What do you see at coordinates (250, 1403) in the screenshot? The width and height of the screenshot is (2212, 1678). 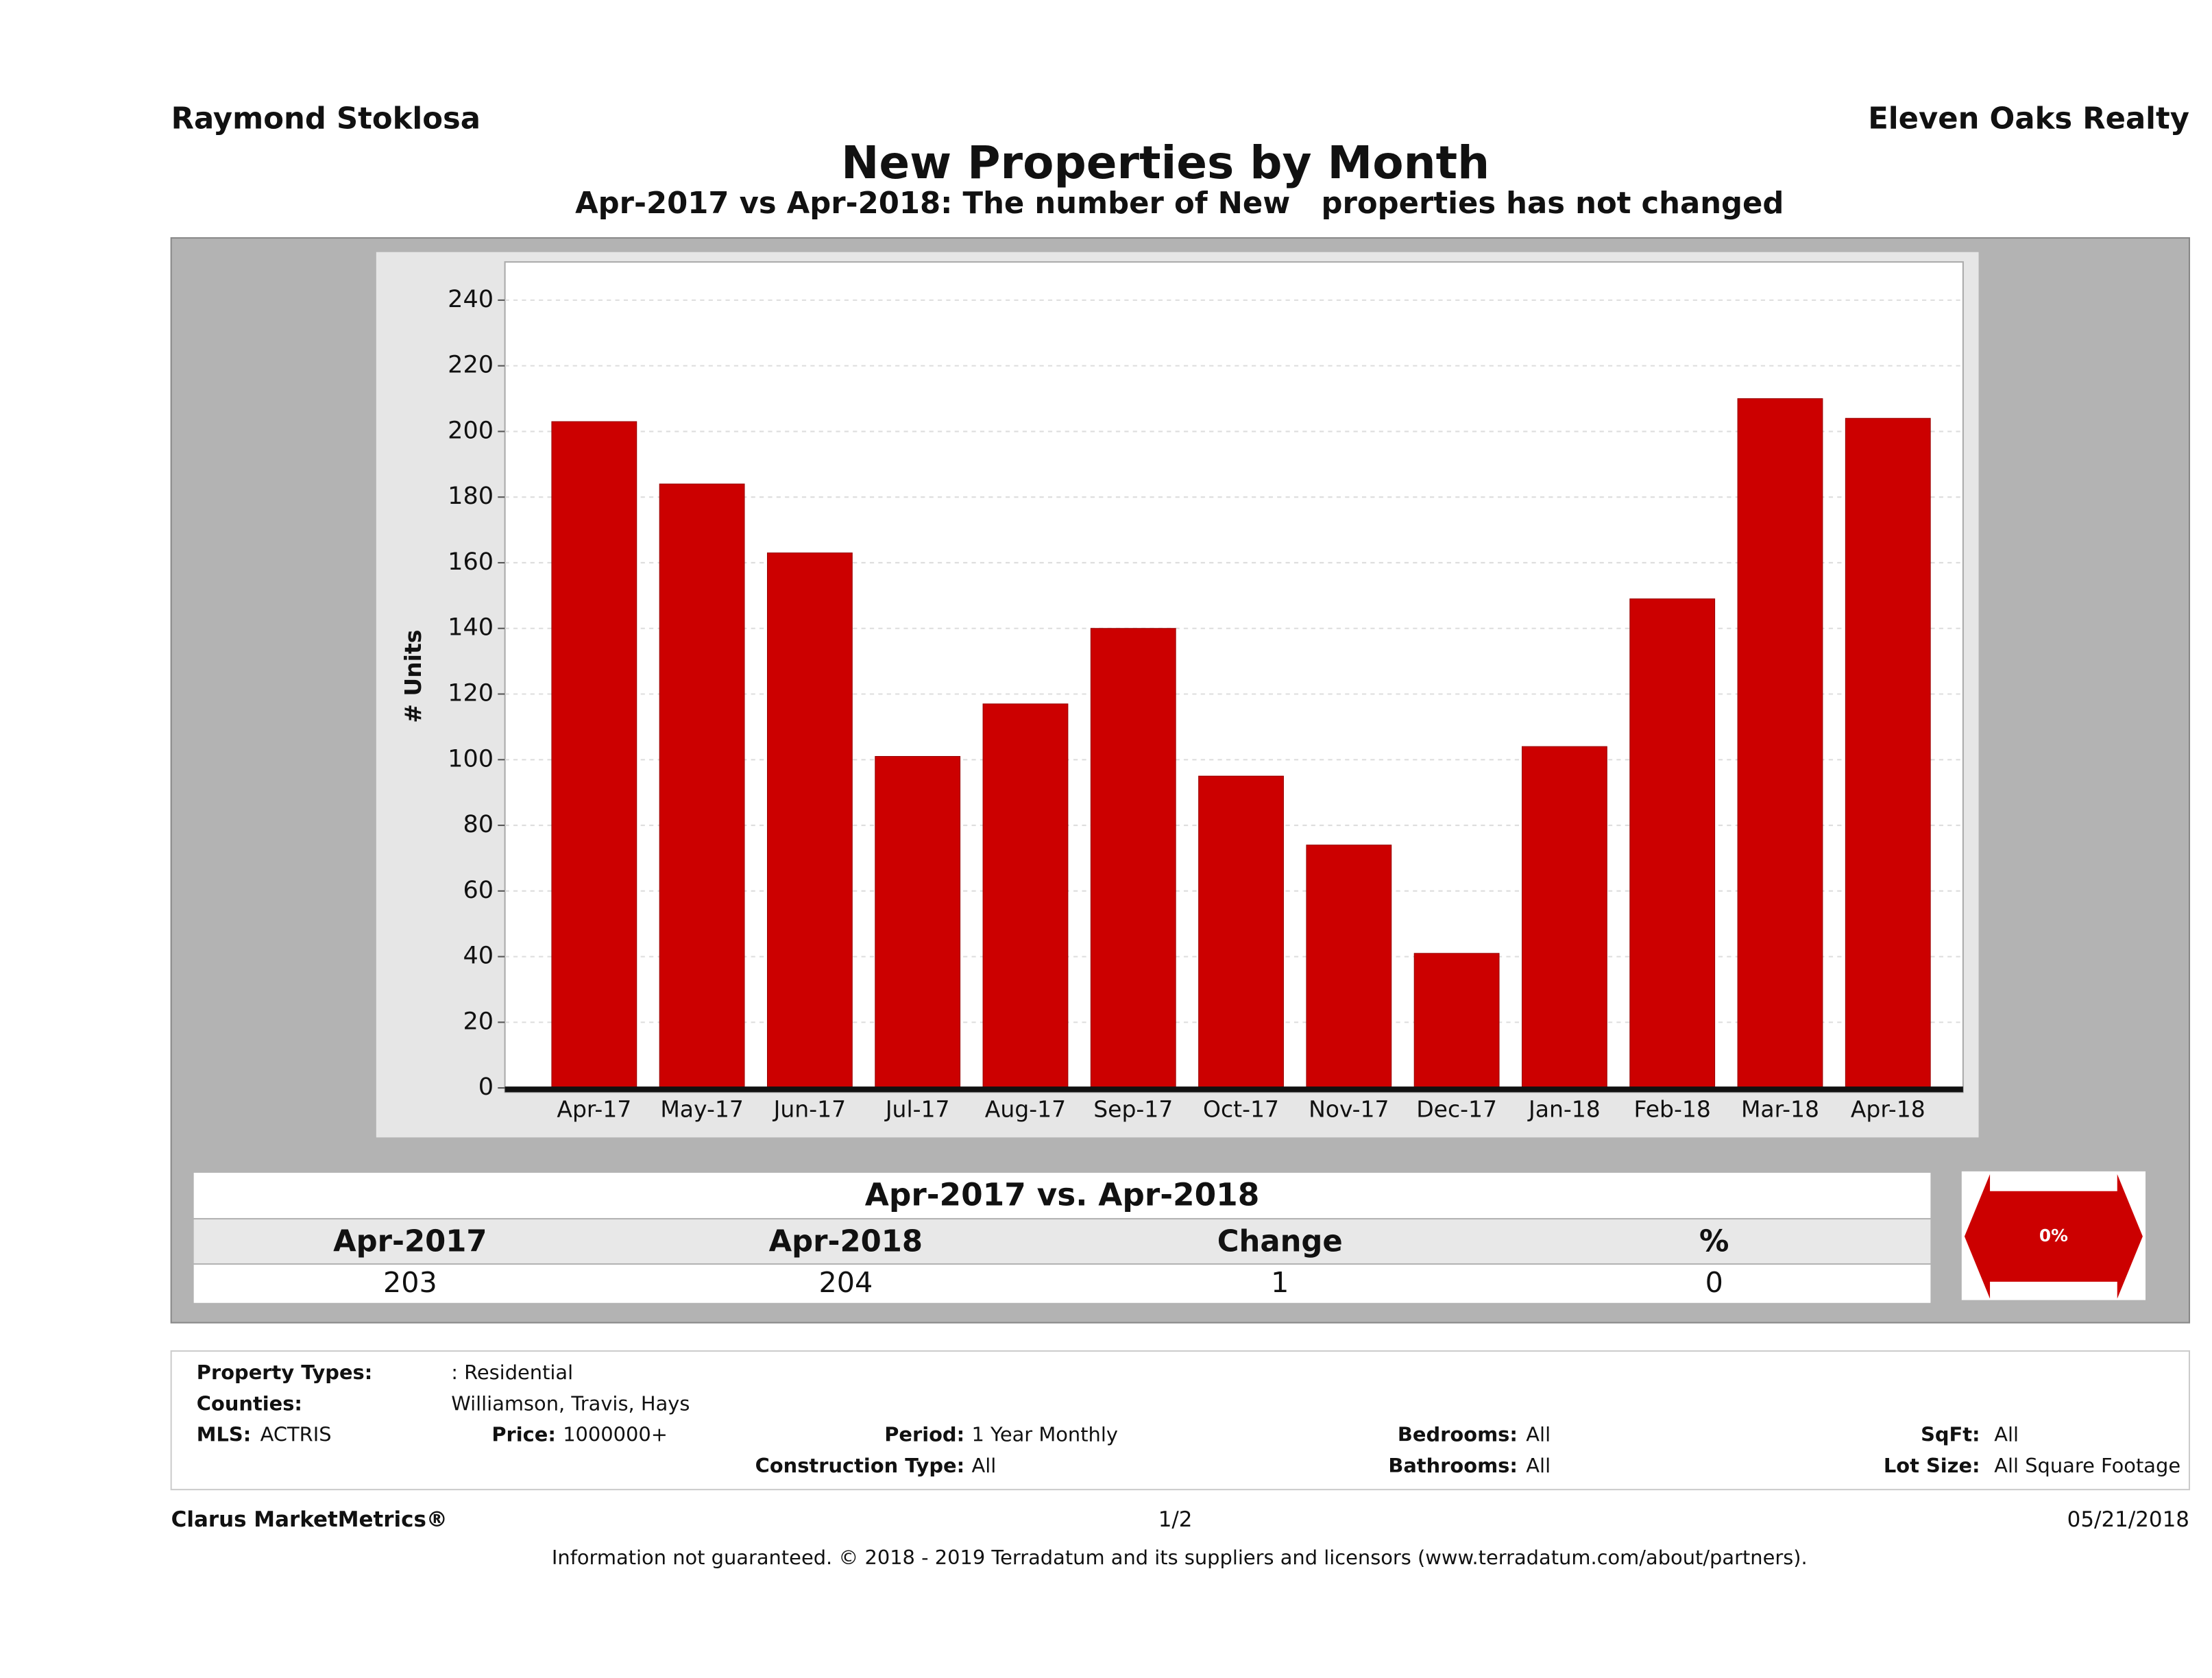 I see `filter-label: Counties:` at bounding box center [250, 1403].